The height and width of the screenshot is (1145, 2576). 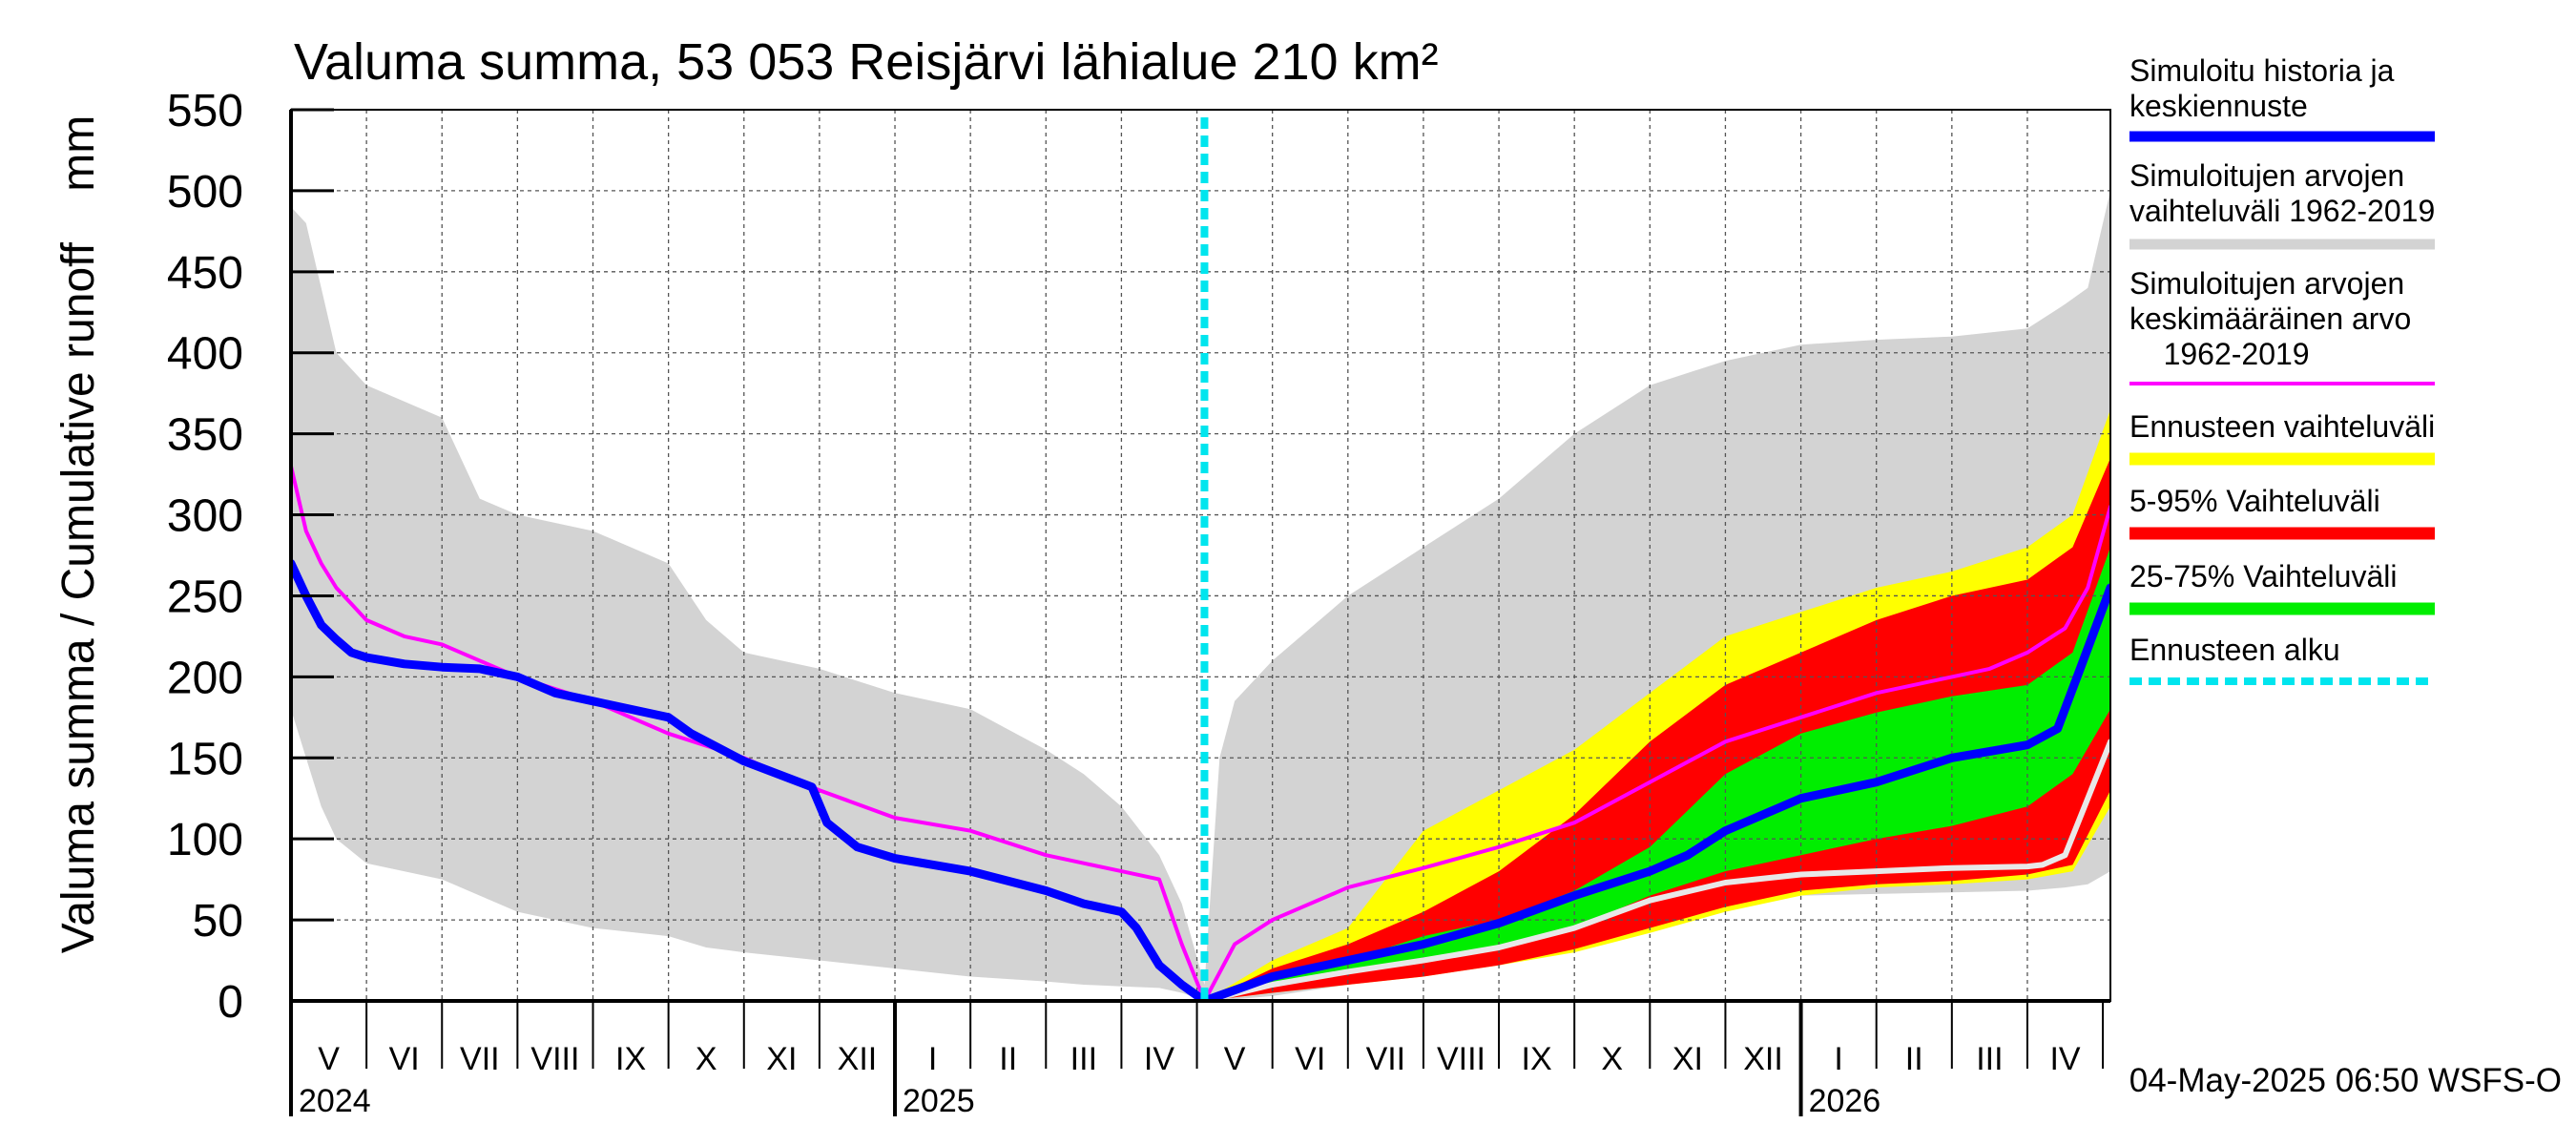 What do you see at coordinates (2254, 501) in the screenshot?
I see `legend-label: 5-95% Vaihteluväli` at bounding box center [2254, 501].